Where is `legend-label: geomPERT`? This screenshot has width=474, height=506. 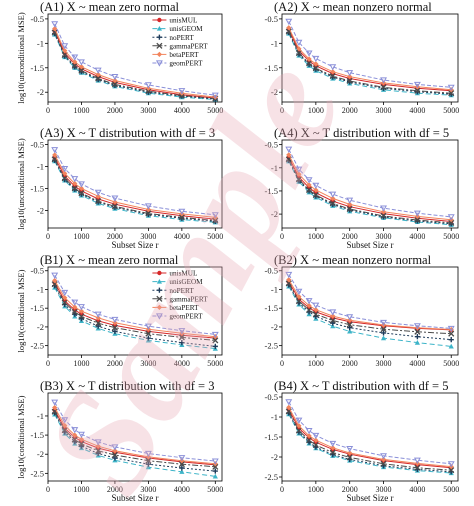
legend-label: geomPERT is located at coordinates (186, 317).